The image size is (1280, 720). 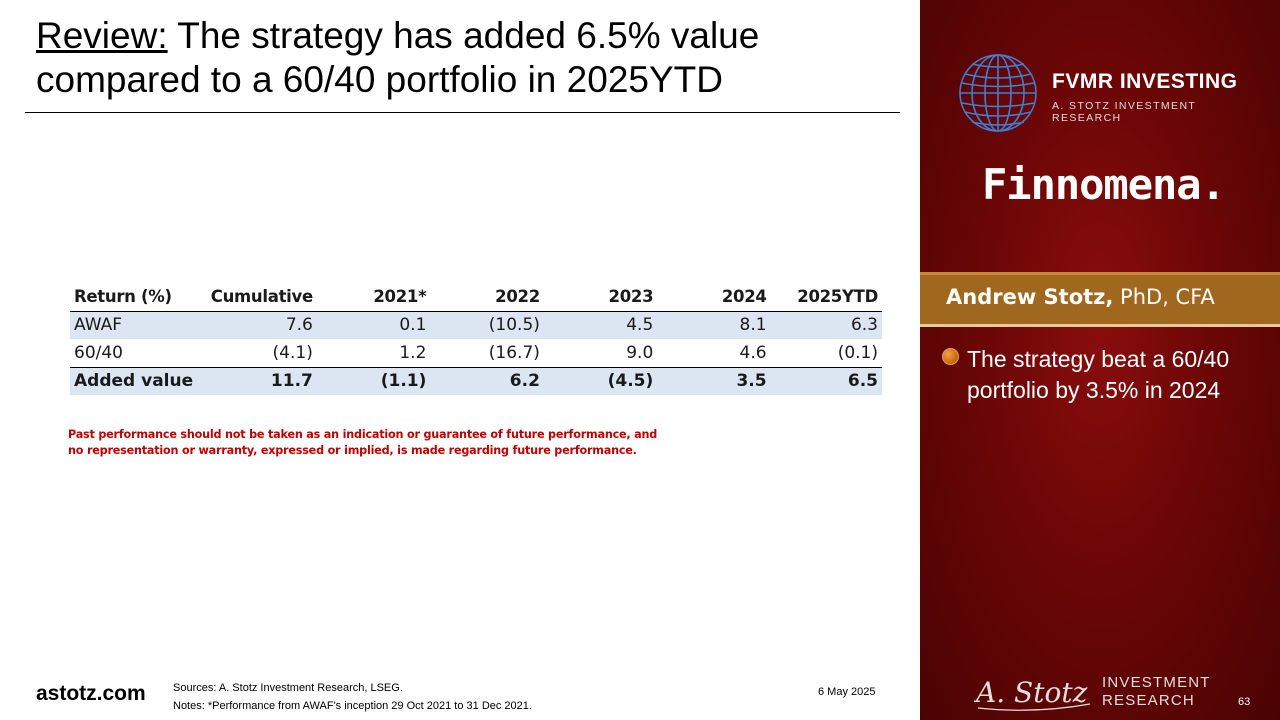 I want to click on column-header: Cumulative, so click(x=257, y=297).